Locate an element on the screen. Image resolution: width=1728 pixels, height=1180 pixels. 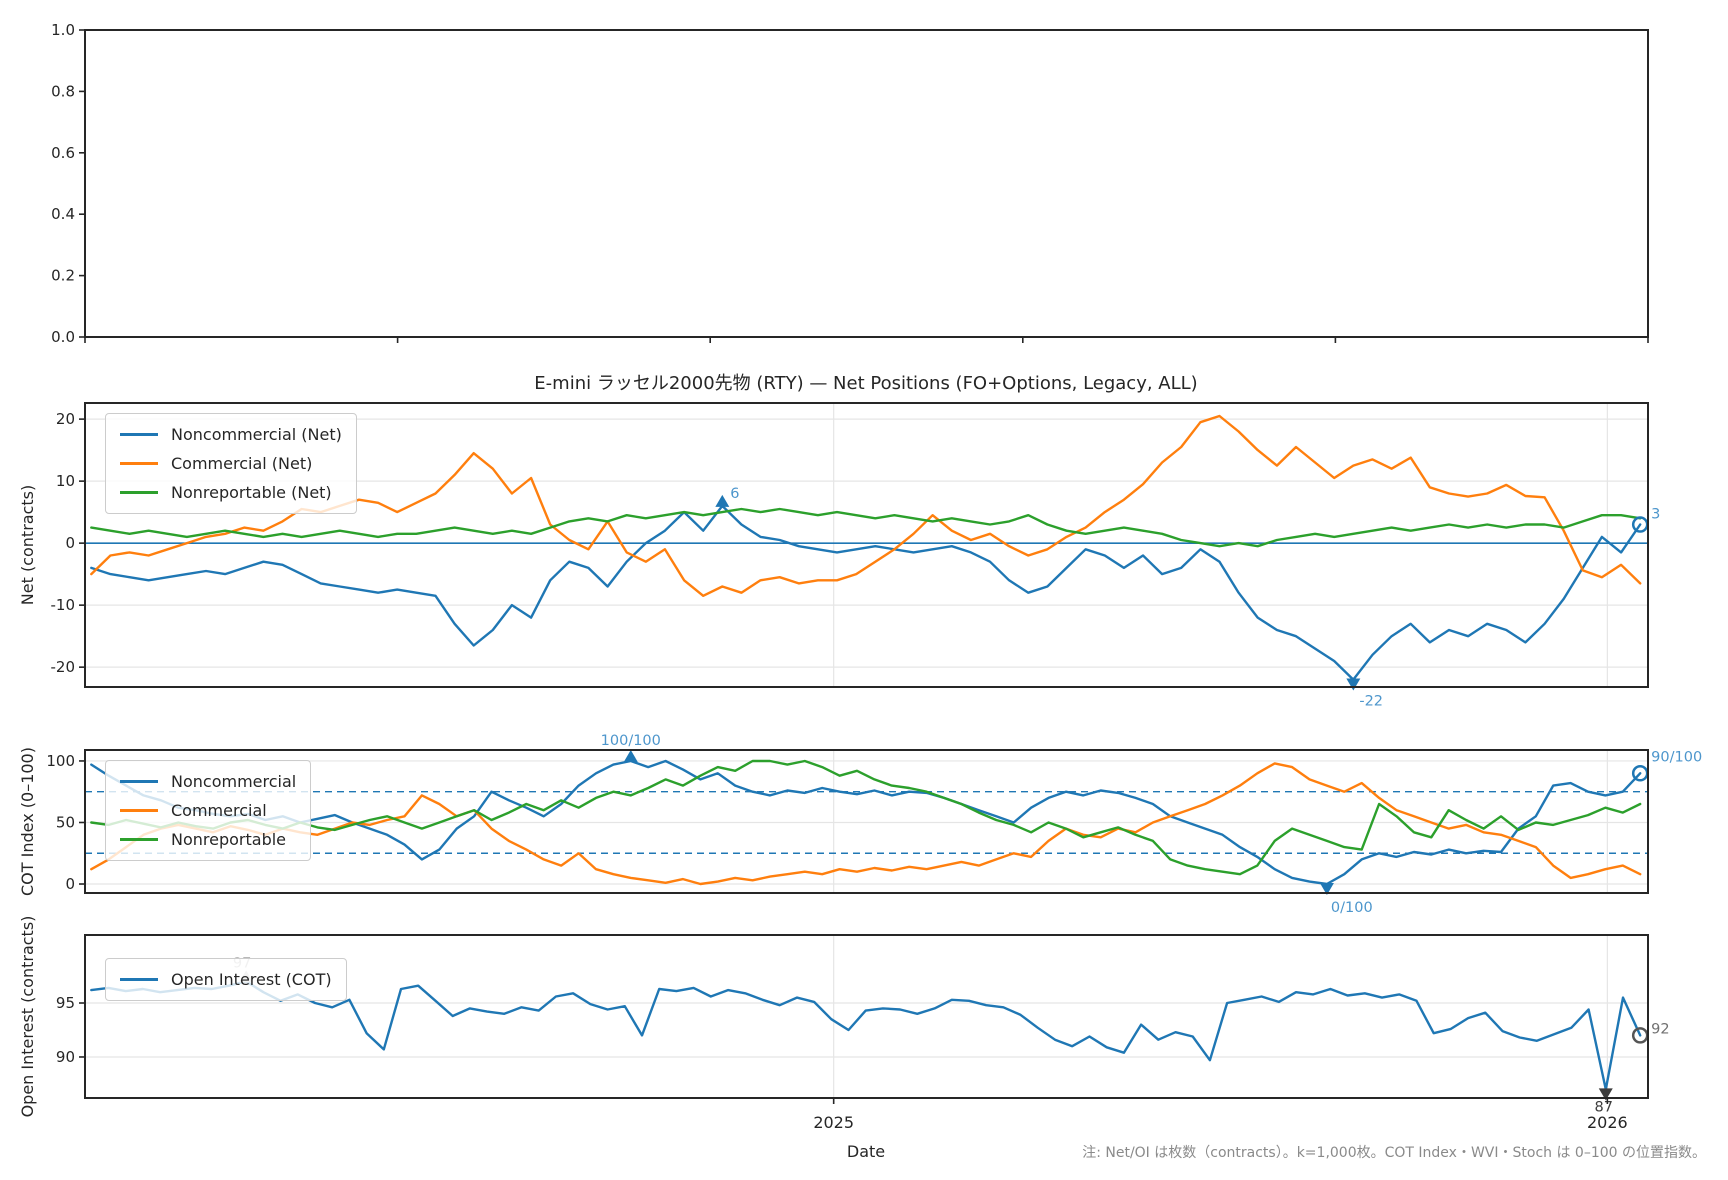
legend-item: Open Interest (COT) is located at coordinates (226, 979).